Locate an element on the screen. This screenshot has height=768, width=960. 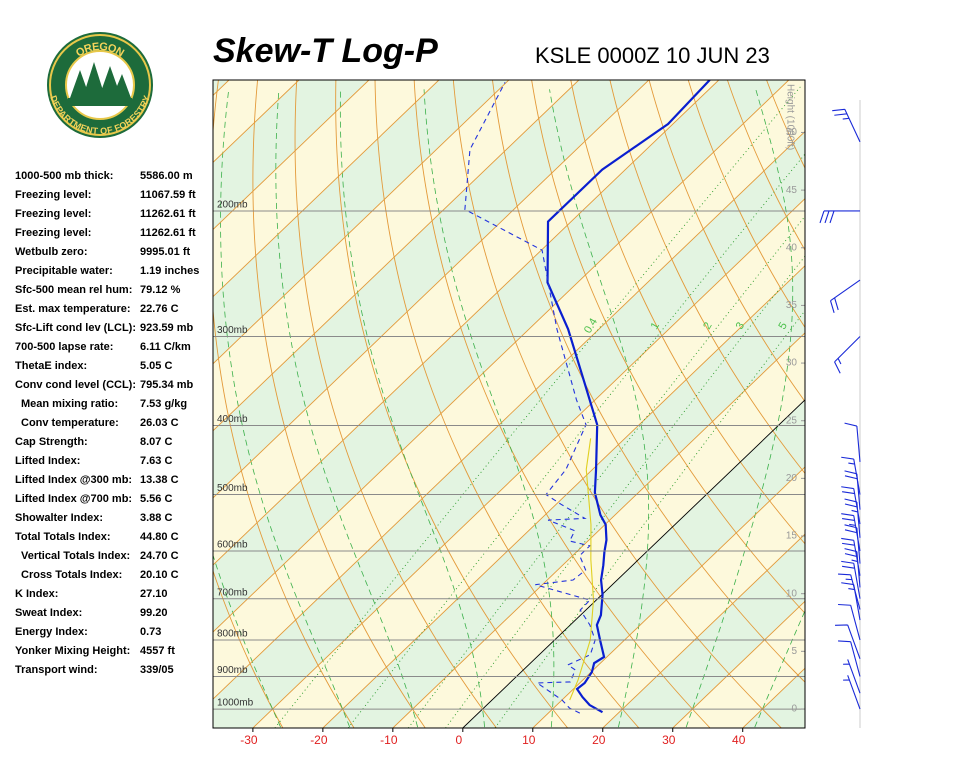
height-label: 45 is located at coordinates (792, 190).